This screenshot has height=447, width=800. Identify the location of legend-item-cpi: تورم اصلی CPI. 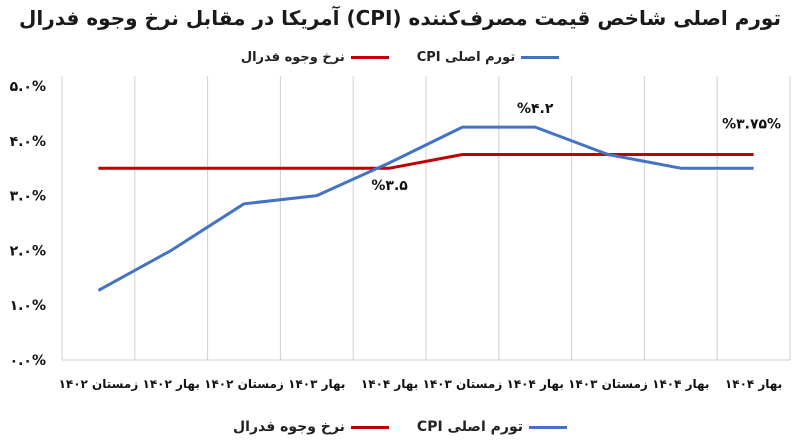
(488, 57).